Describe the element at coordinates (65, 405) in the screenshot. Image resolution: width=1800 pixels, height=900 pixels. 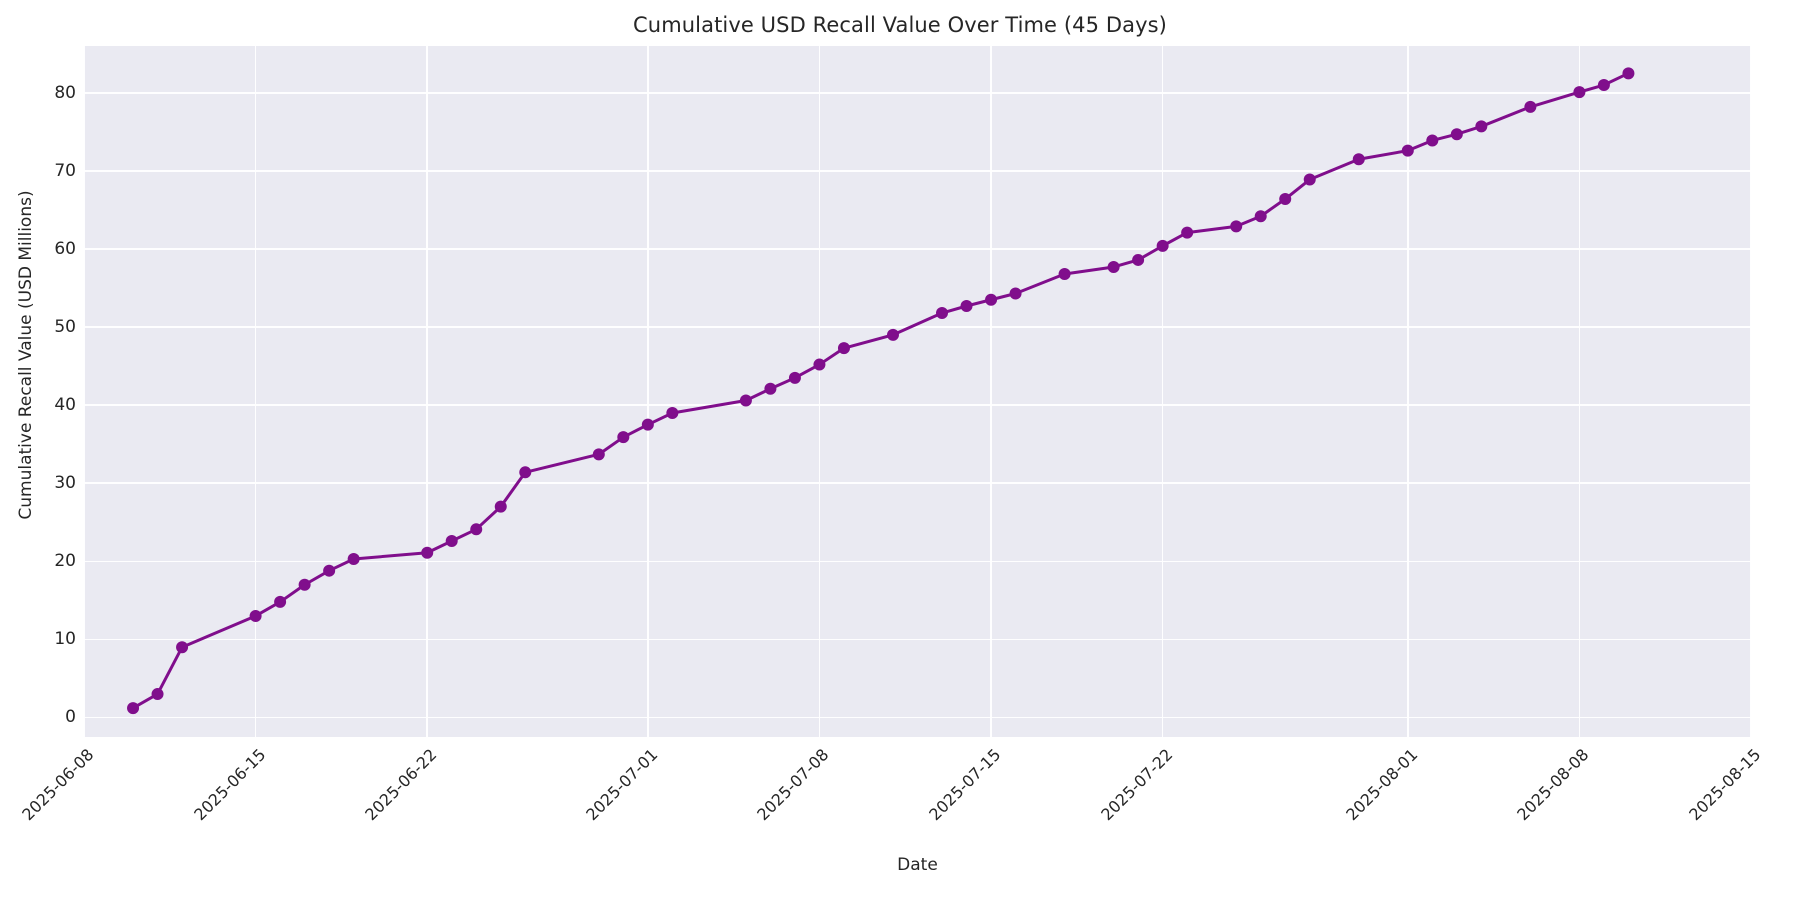
I see `y-tick-label: 40` at that location.